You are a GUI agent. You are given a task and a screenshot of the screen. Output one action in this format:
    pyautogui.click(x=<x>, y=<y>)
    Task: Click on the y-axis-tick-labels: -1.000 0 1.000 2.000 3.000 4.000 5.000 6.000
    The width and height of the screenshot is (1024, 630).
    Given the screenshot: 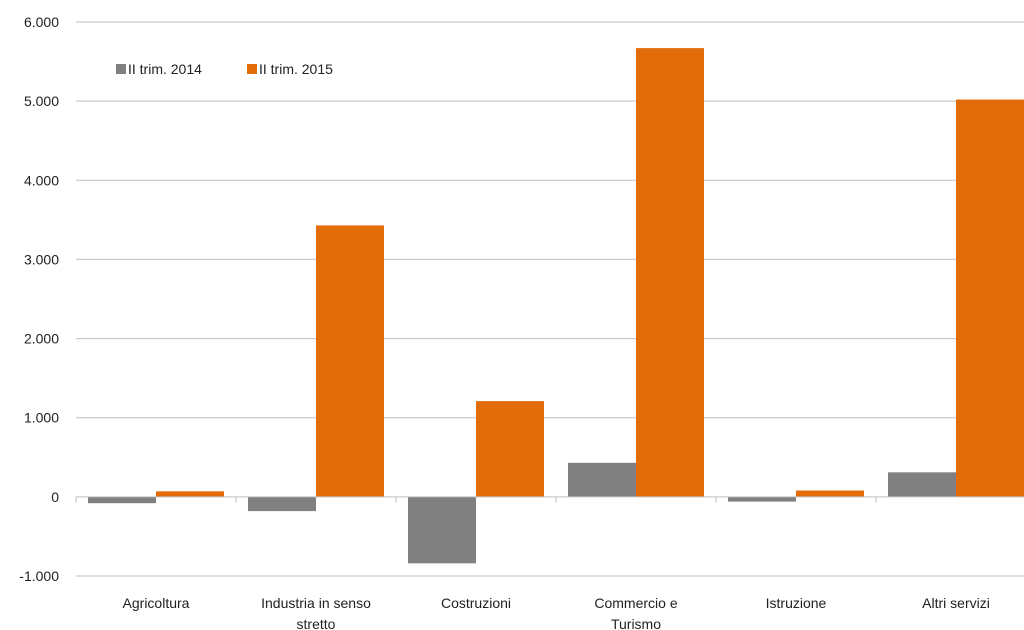 What is the action you would take?
    pyautogui.click(x=39, y=299)
    